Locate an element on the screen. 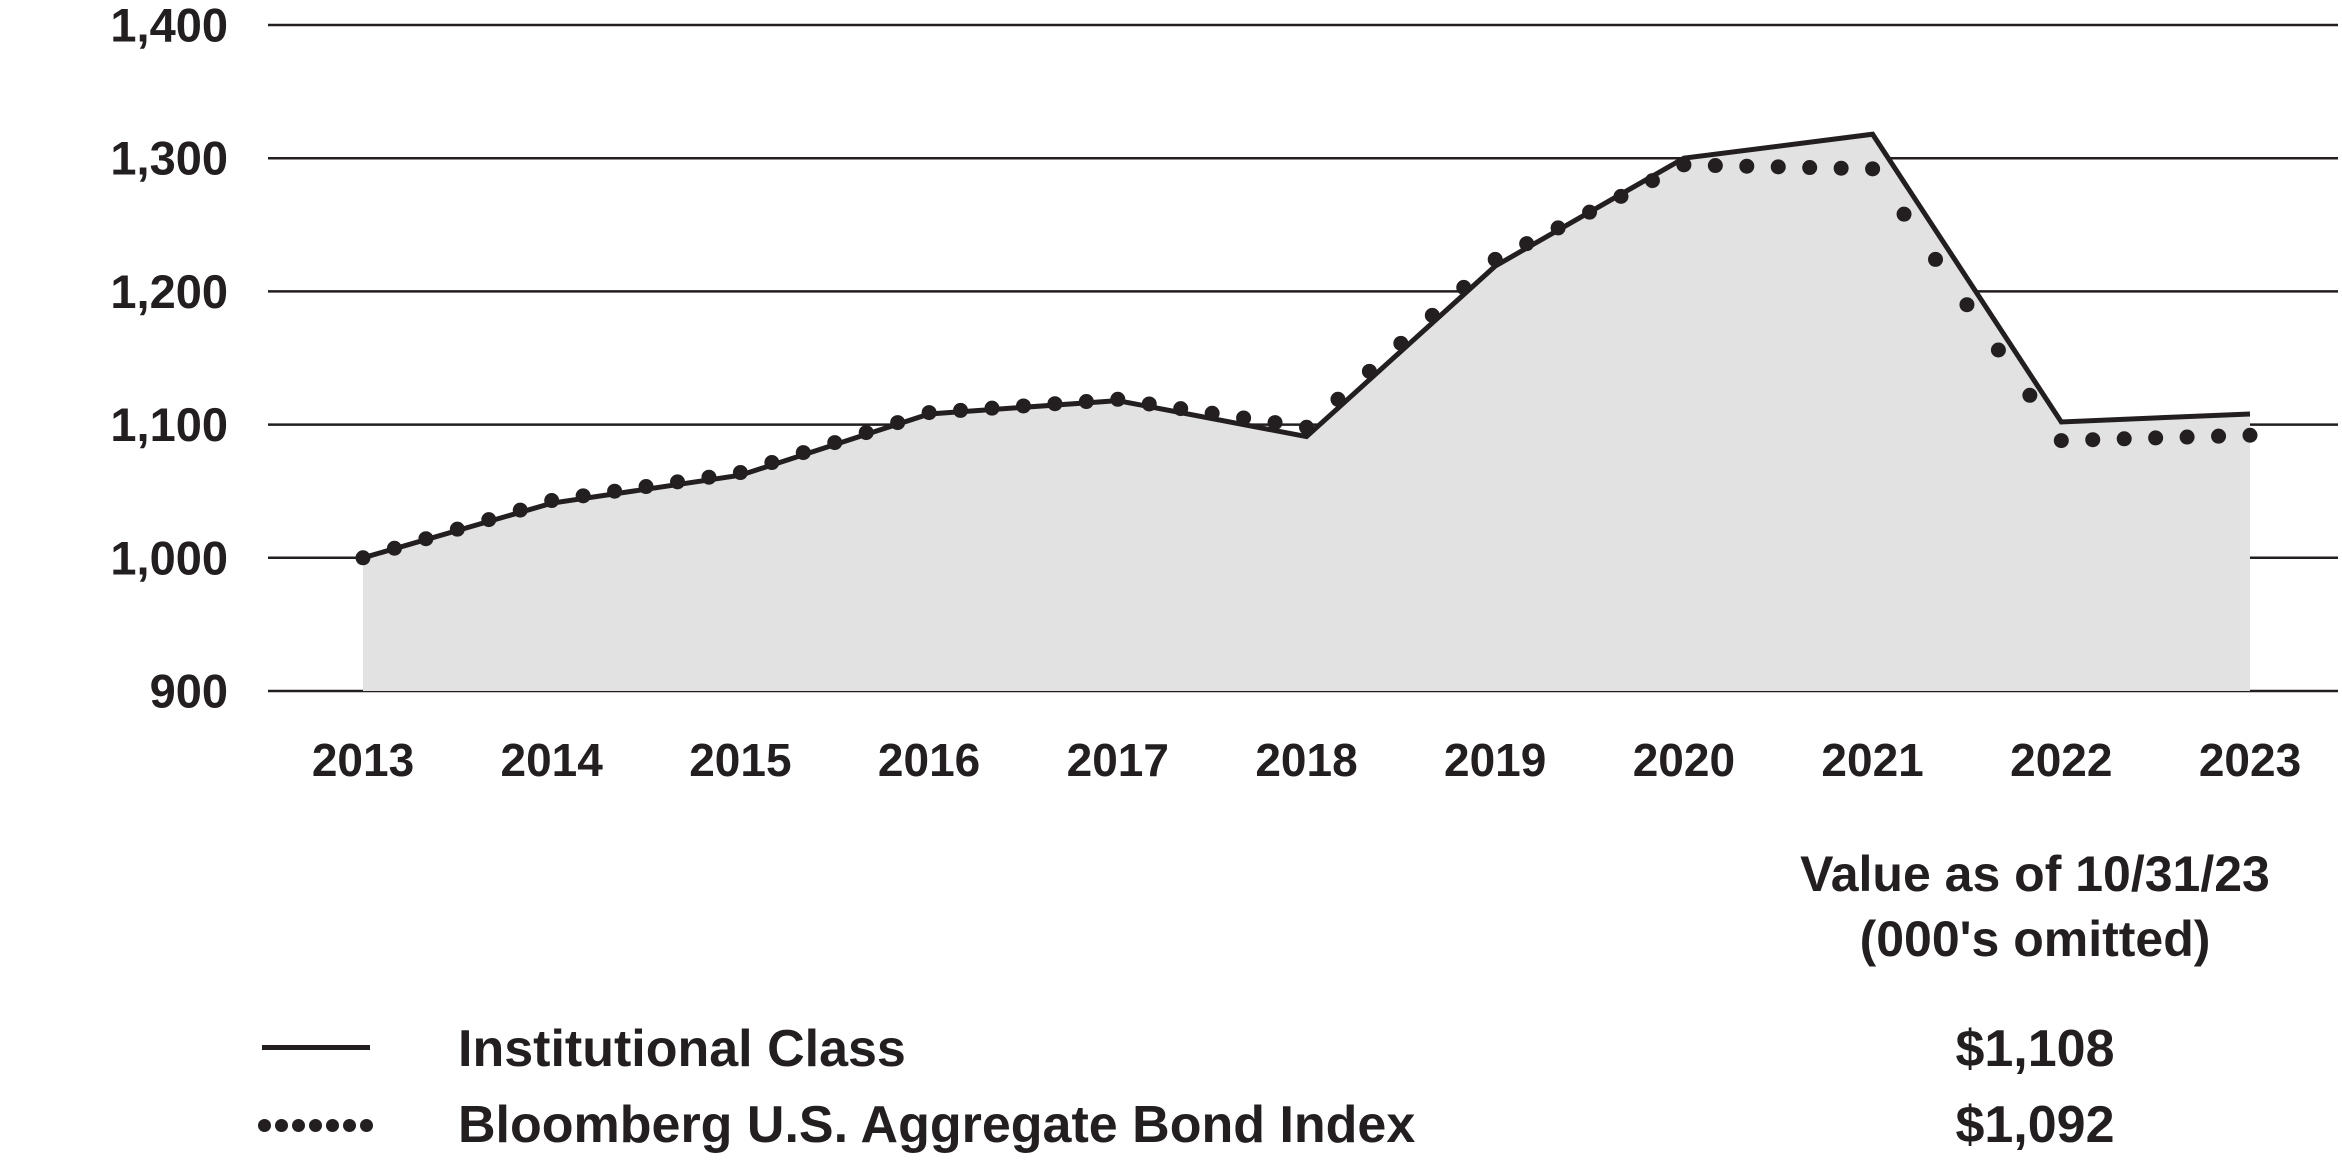 The width and height of the screenshot is (2342, 1163). legend-label-bloomberg-index: Bloomberg U.S. Aggregate Bond Index is located at coordinates (937, 1125).